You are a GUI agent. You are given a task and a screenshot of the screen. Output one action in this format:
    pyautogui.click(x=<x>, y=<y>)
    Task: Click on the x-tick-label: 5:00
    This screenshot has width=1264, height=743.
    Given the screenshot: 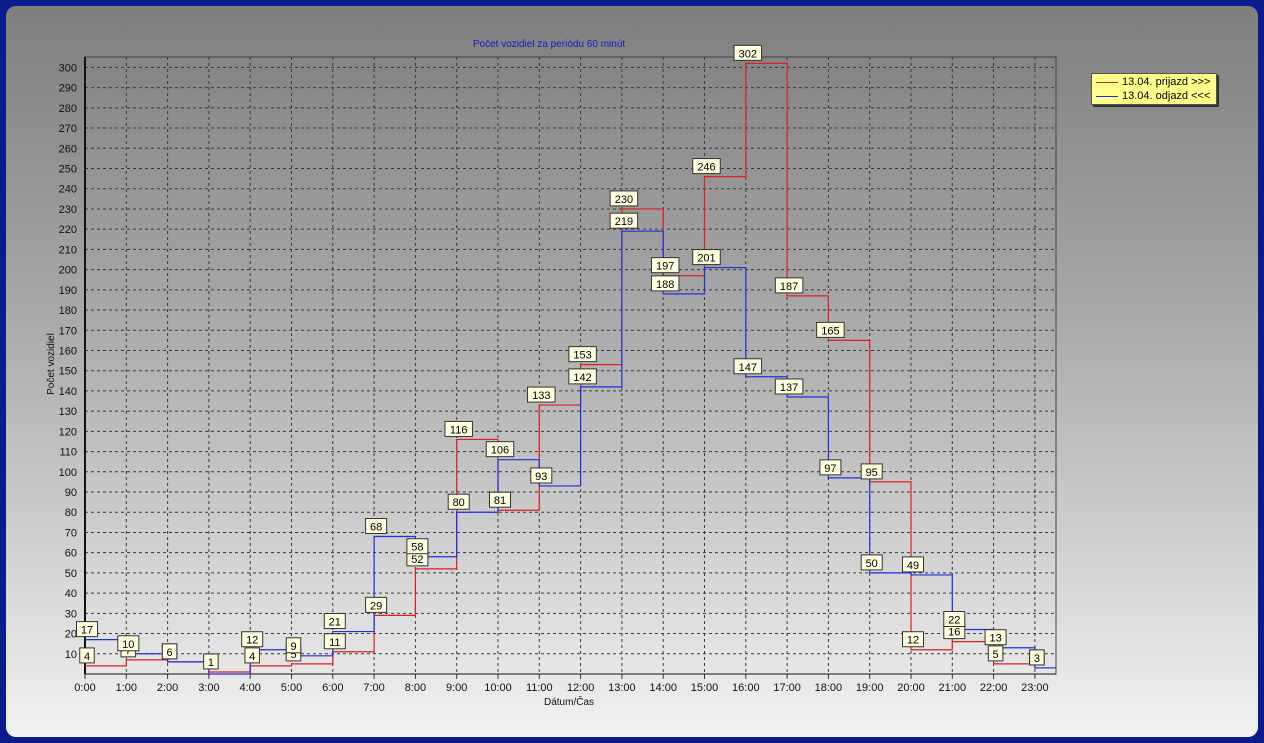 What is the action you would take?
    pyautogui.click(x=291, y=688)
    